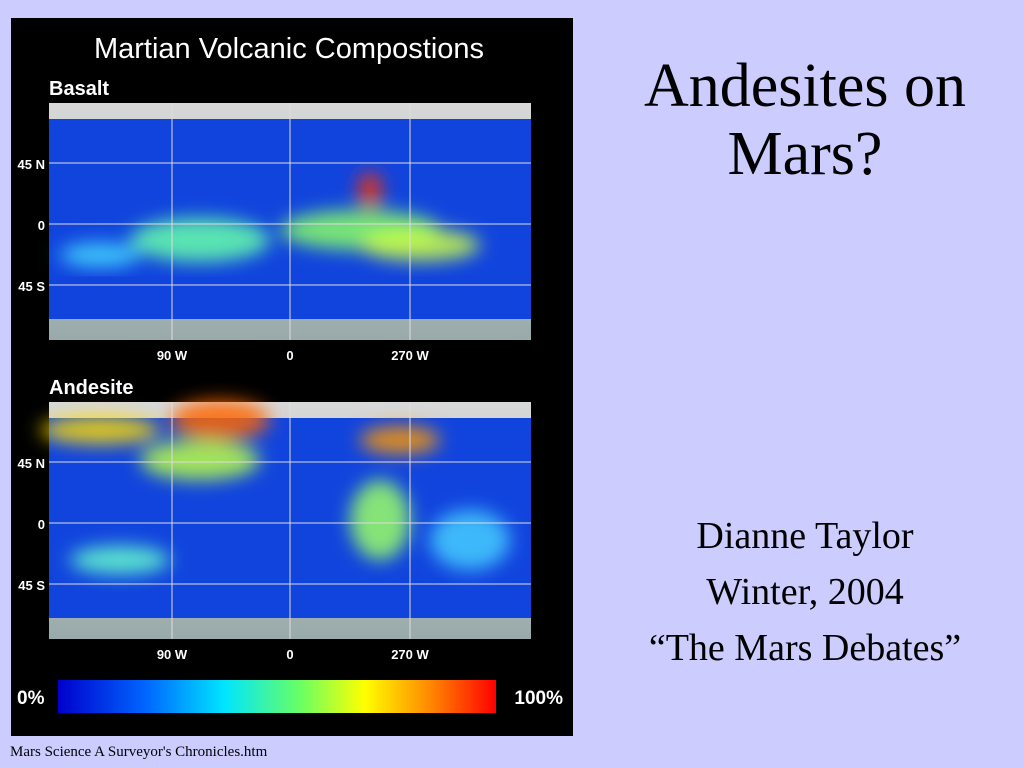 The height and width of the screenshot is (768, 1024). Describe the element at coordinates (805, 86) in the screenshot. I see `title-line: Andesites on` at that location.